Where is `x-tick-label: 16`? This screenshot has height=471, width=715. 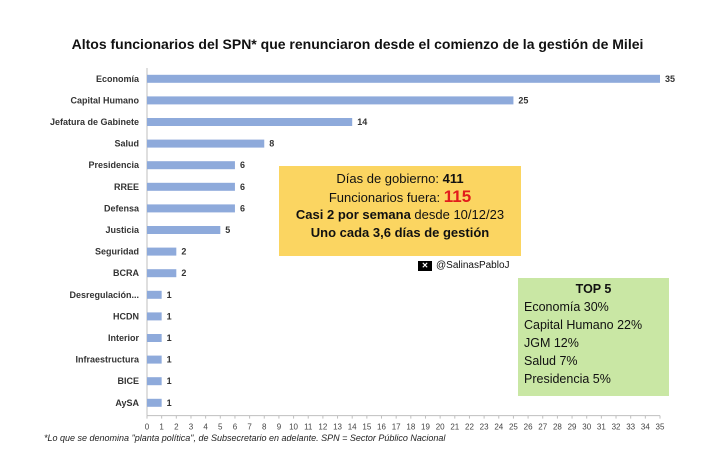 x-tick-label: 16 is located at coordinates (381, 427).